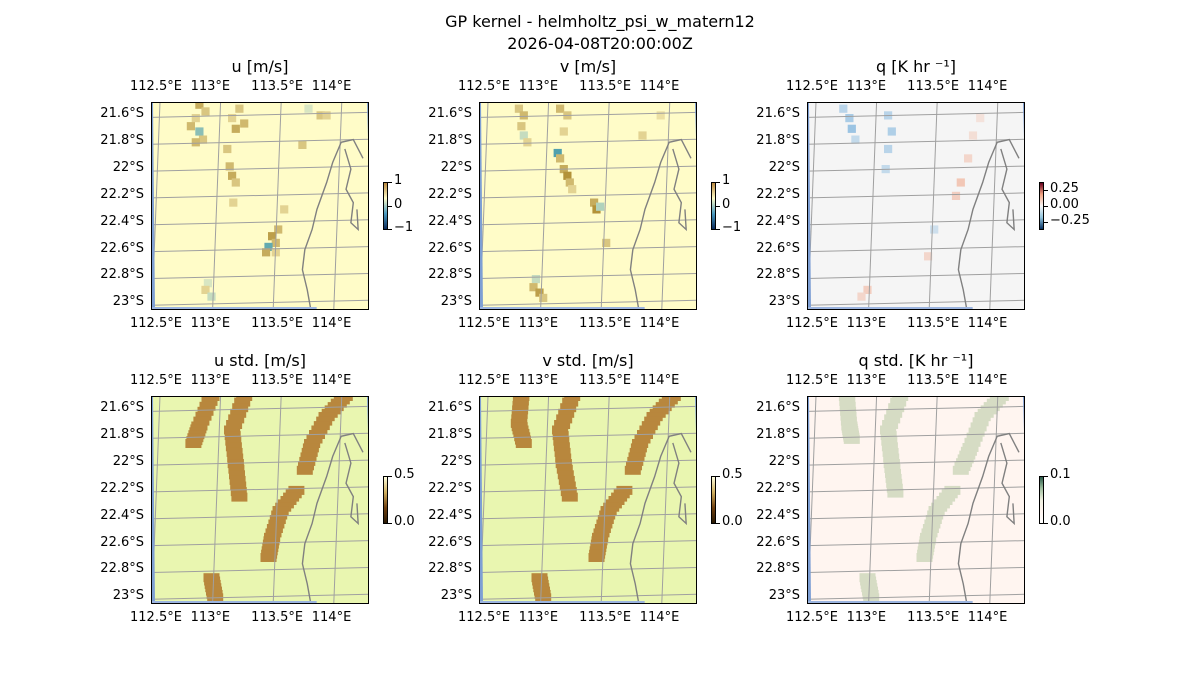 Image resolution: width=1200 pixels, height=700 pixels. I want to click on colorbar-tick-label: 0.0, so click(1060, 521).